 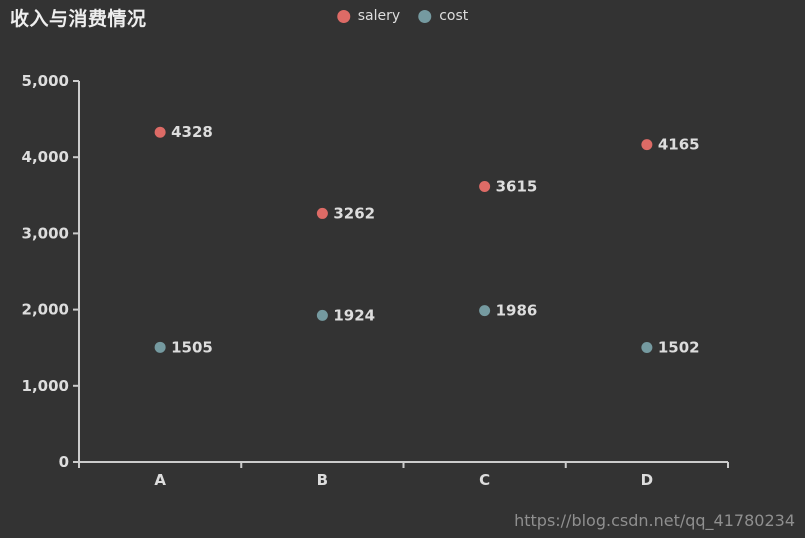 I want to click on point-label-salery-C: 3615, so click(x=517, y=187).